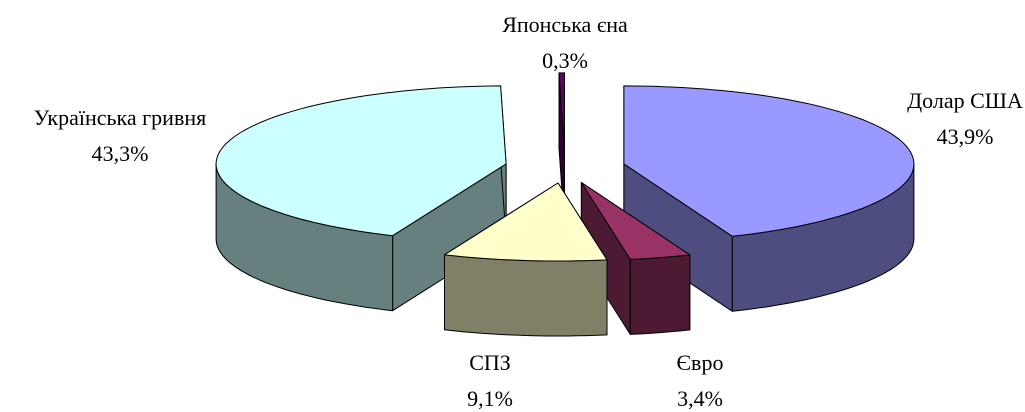 This screenshot has width=1025, height=412. Describe the element at coordinates (965, 100) in the screenshot. I see `slice-label: Долар США` at that location.